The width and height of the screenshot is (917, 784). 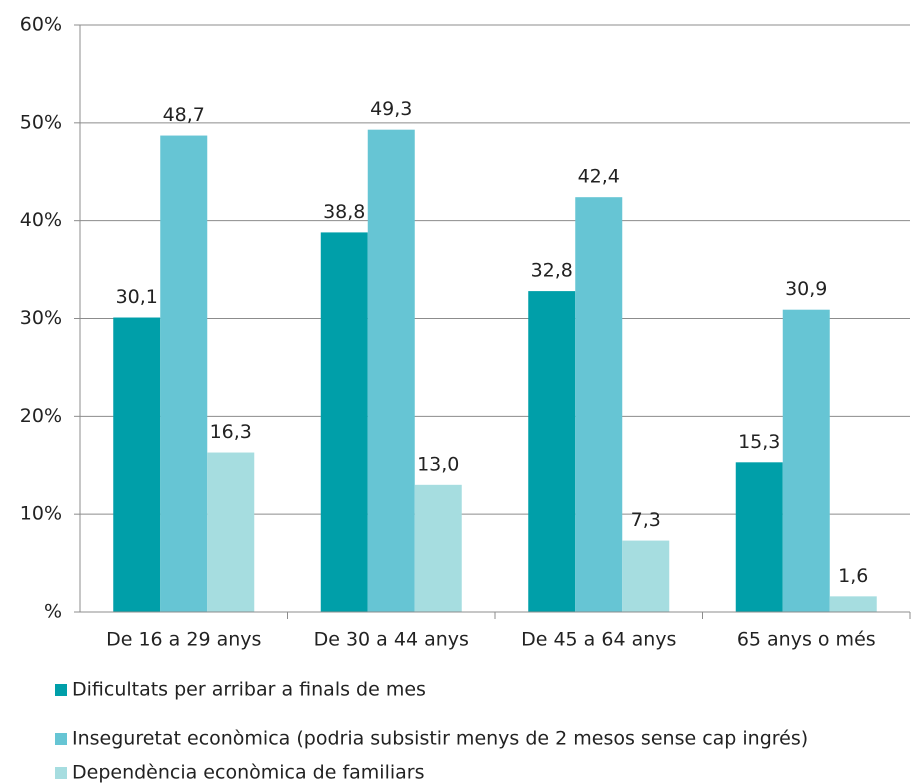 What do you see at coordinates (806, 640) in the screenshot?
I see `x-tick-label: 65 anys o més` at bounding box center [806, 640].